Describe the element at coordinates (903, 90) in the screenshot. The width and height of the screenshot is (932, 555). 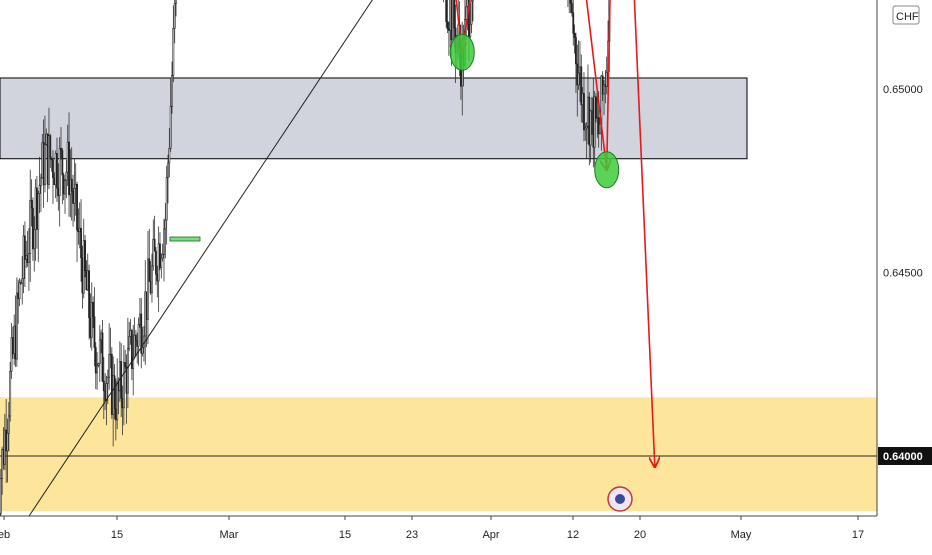
I see `price-tick-label: 0.65000` at that location.